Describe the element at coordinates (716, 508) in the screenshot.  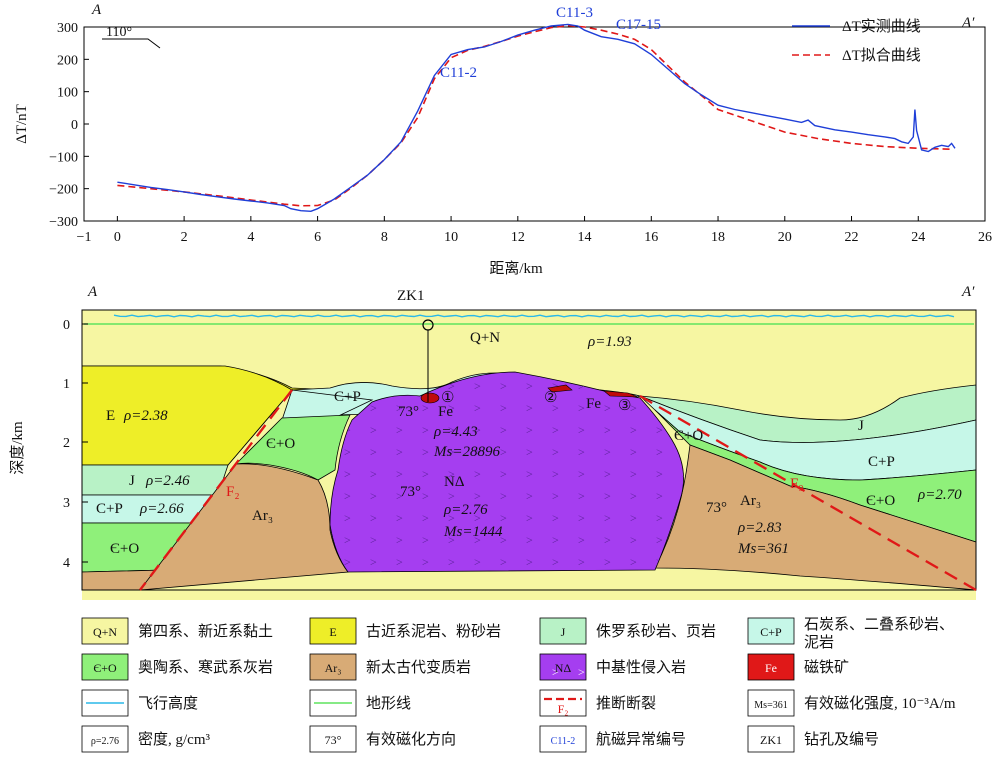
I see `dip-ar: 73°` at that location.